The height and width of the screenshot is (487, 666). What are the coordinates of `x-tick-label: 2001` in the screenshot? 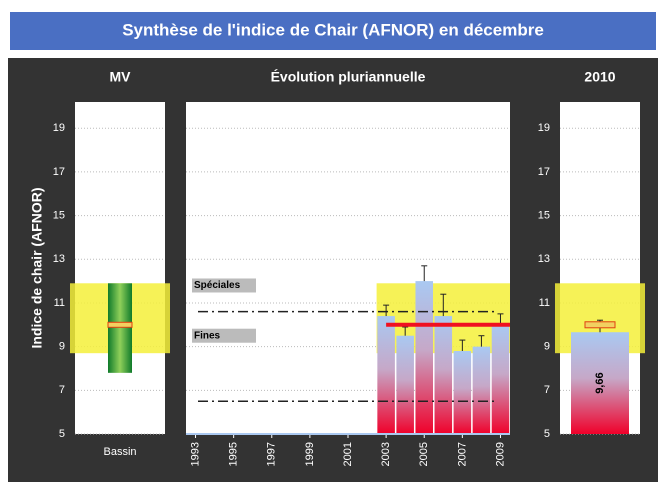 It's located at (348, 454).